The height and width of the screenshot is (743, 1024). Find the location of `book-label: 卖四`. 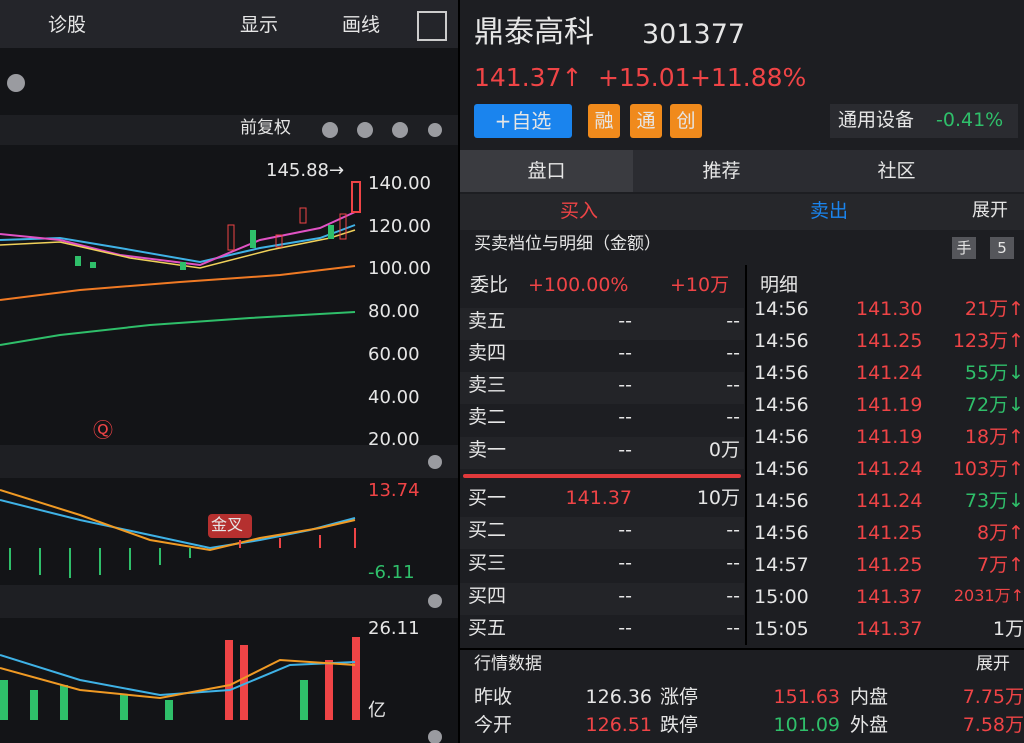

book-label: 卖四 is located at coordinates (487, 353).